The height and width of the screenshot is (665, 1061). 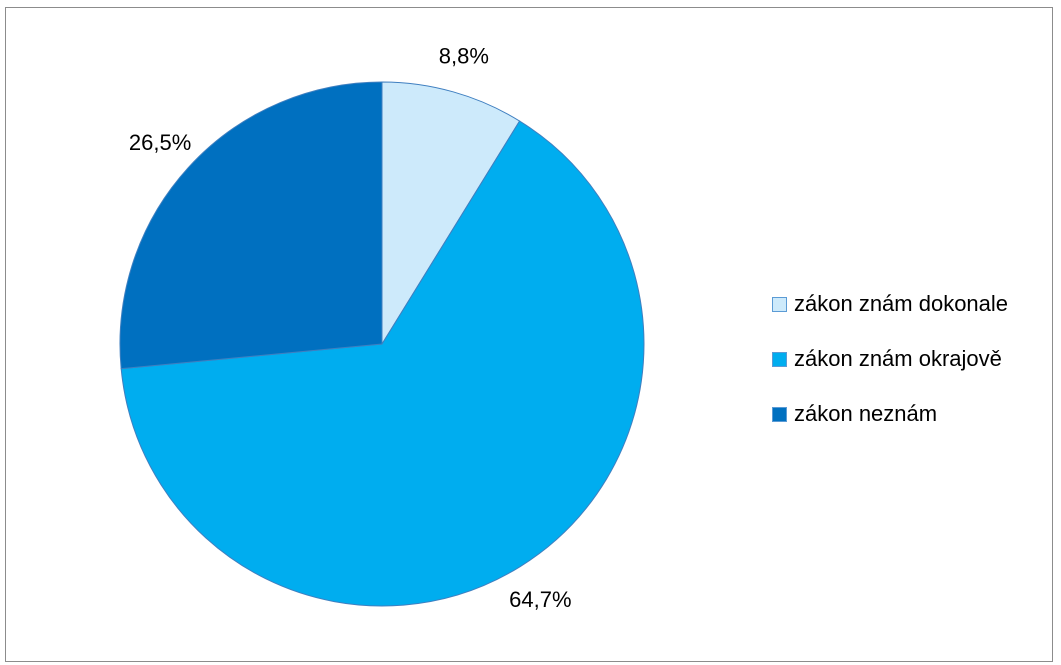 What do you see at coordinates (540, 599) in the screenshot?
I see `data-label-2: 64,7%` at bounding box center [540, 599].